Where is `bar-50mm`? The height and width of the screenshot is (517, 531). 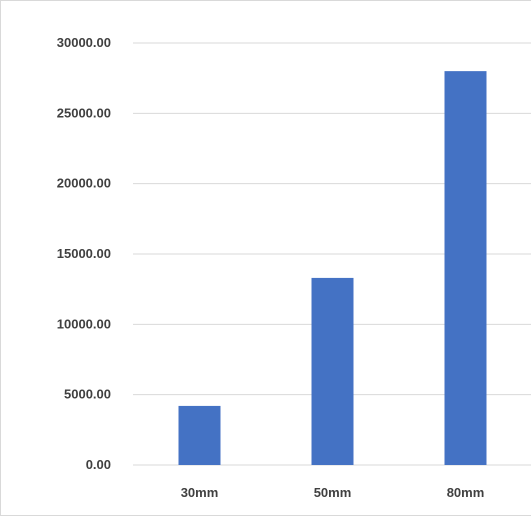
bar-50mm is located at coordinates (332, 371).